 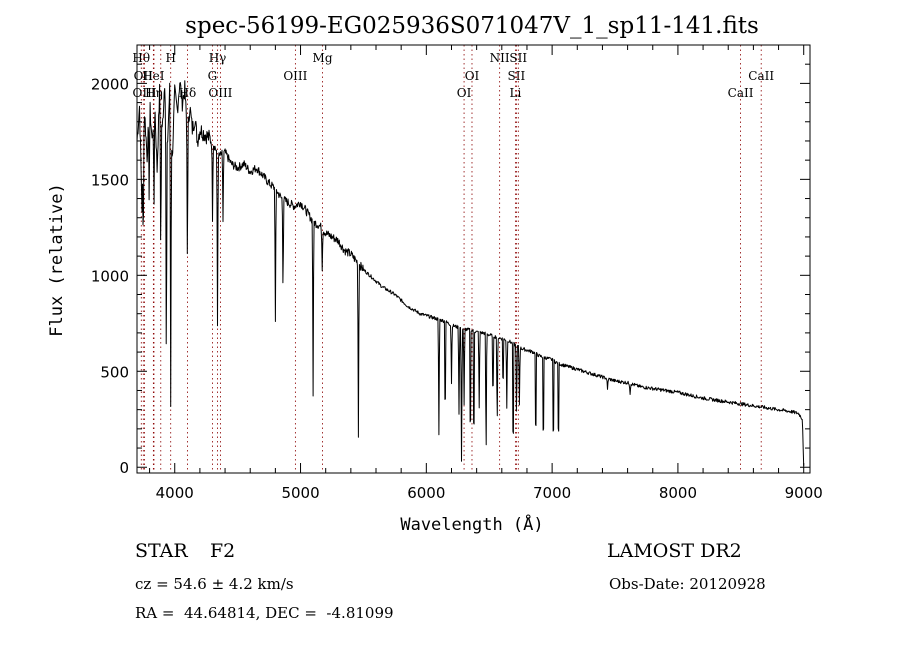 What do you see at coordinates (300, 493) in the screenshot?
I see `x-tick-label: 5000` at bounding box center [300, 493].